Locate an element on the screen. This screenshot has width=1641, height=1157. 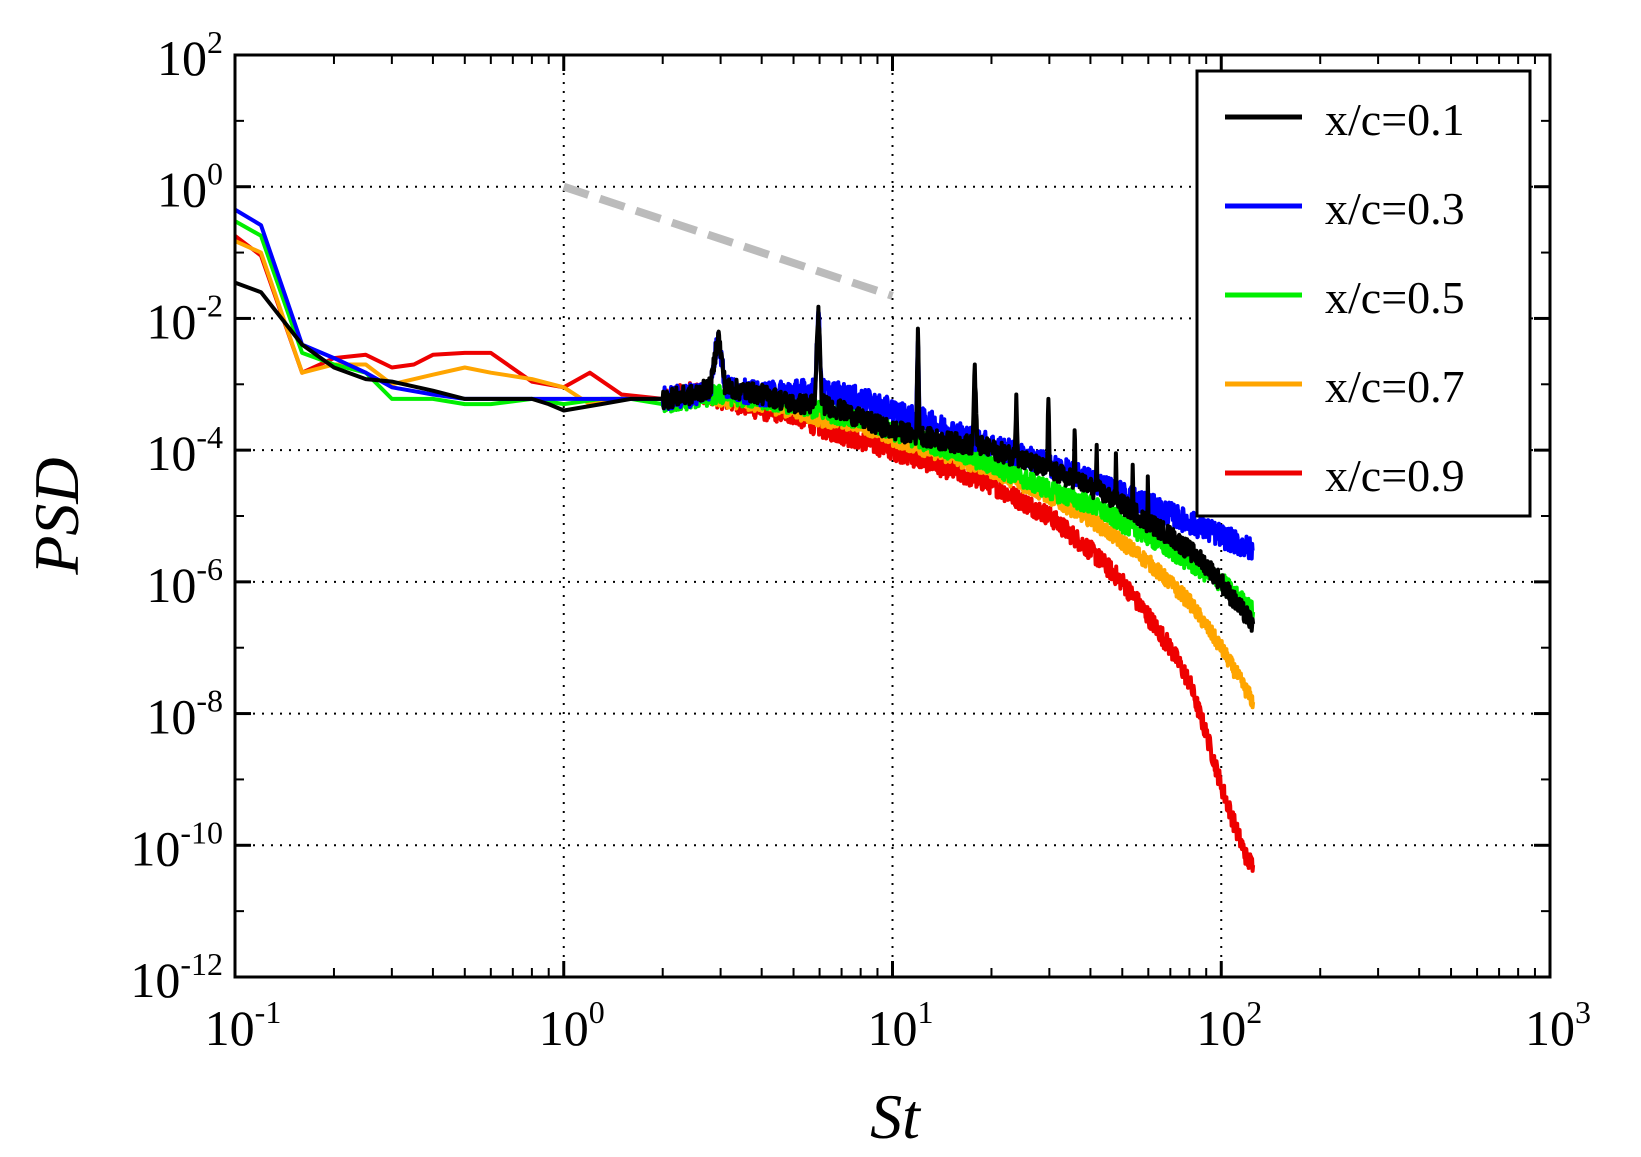
x-tick-label: 10³ is located at coordinates (1558, 1025).